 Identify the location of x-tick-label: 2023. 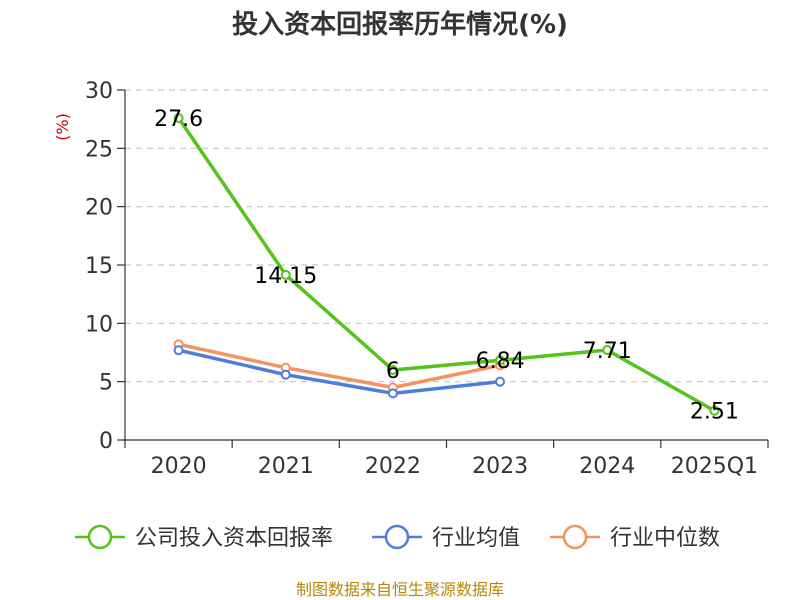
(500, 466).